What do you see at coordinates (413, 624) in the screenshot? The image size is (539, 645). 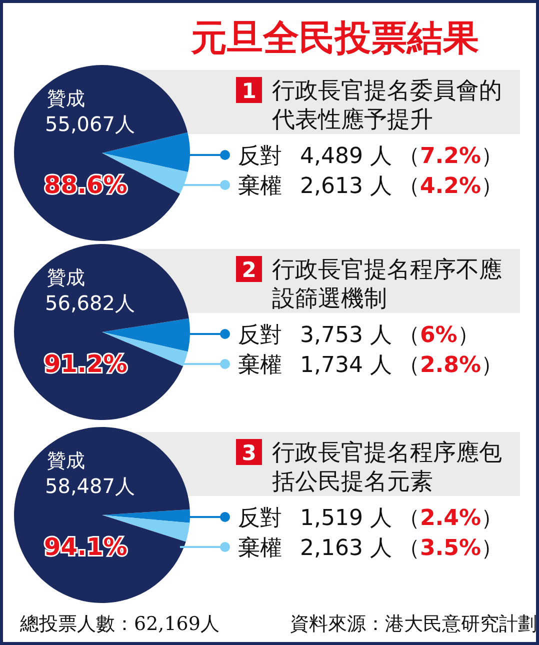 I see `source-note: 資料來源：港大民意研究計劃` at bounding box center [413, 624].